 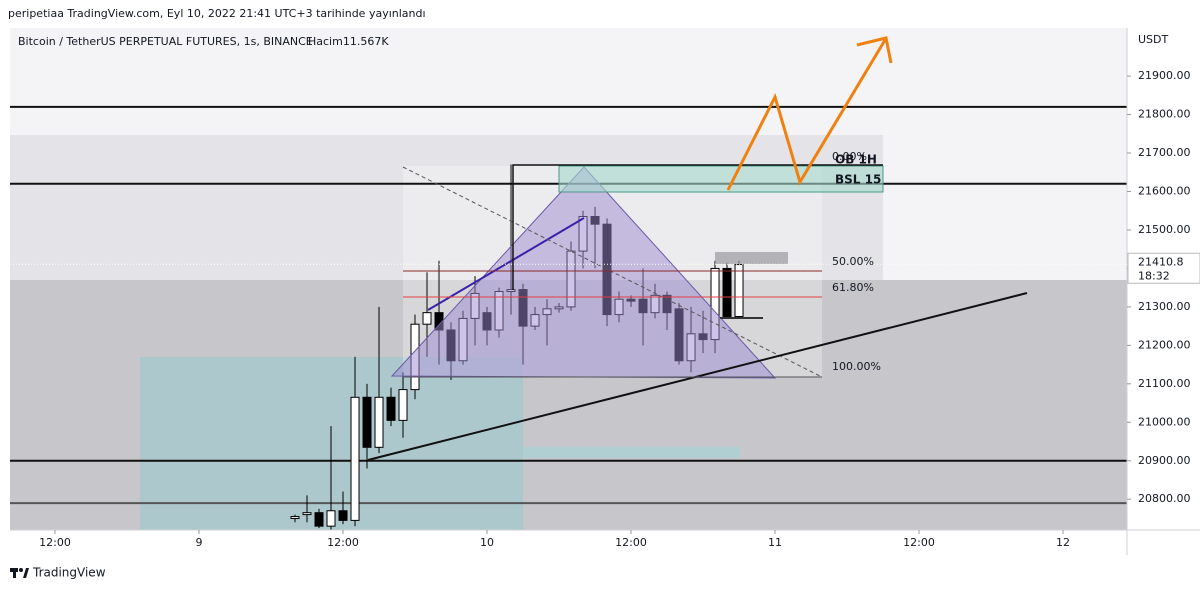 What do you see at coordinates (806, 115) in the screenshot?
I see `arrow` at bounding box center [806, 115].